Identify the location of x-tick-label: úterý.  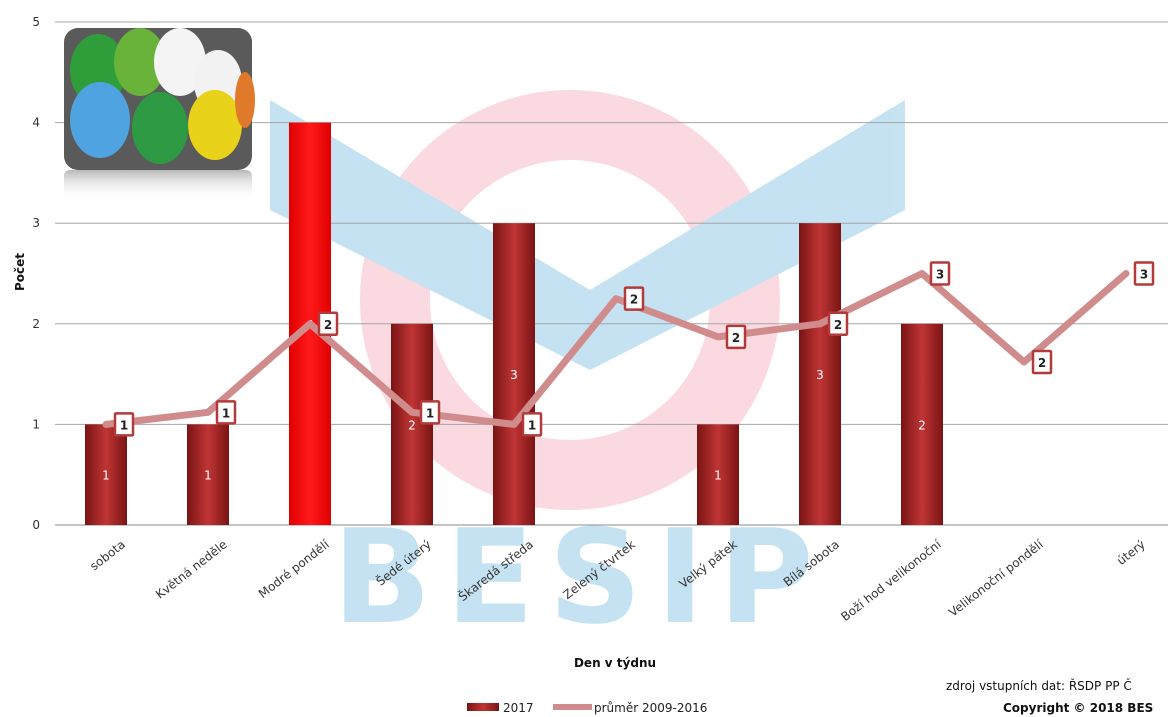
(1131, 552).